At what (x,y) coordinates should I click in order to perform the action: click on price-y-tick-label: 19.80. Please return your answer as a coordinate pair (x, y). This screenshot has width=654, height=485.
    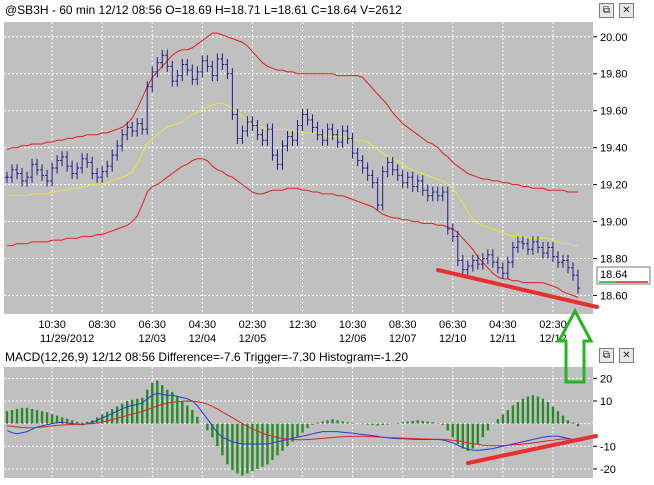
    Looking at the image, I should click on (614, 75).